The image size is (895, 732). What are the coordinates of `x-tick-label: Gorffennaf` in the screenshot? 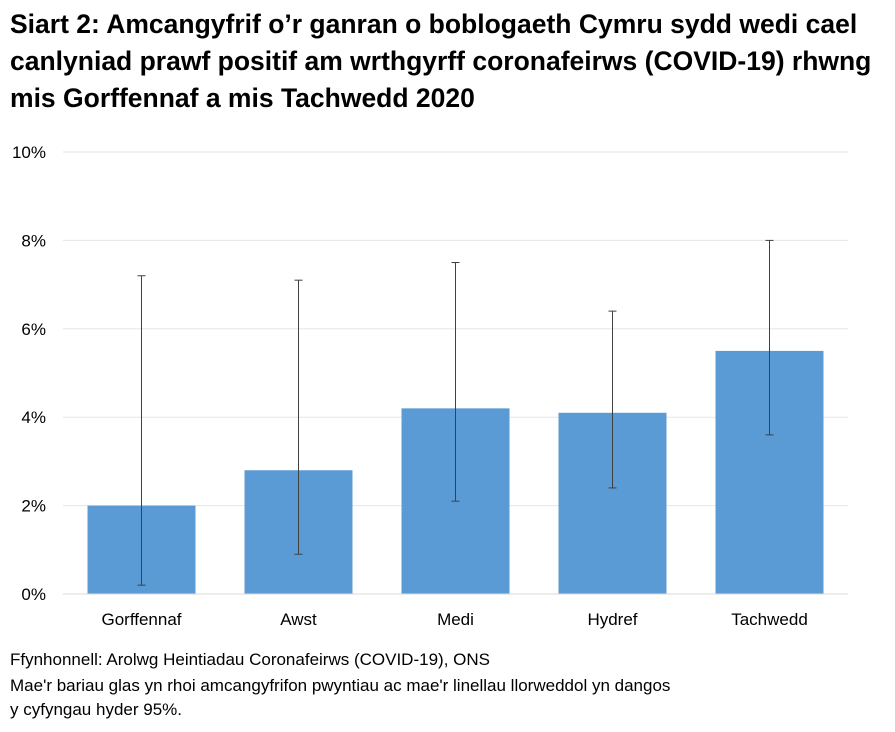 It's located at (141, 619).